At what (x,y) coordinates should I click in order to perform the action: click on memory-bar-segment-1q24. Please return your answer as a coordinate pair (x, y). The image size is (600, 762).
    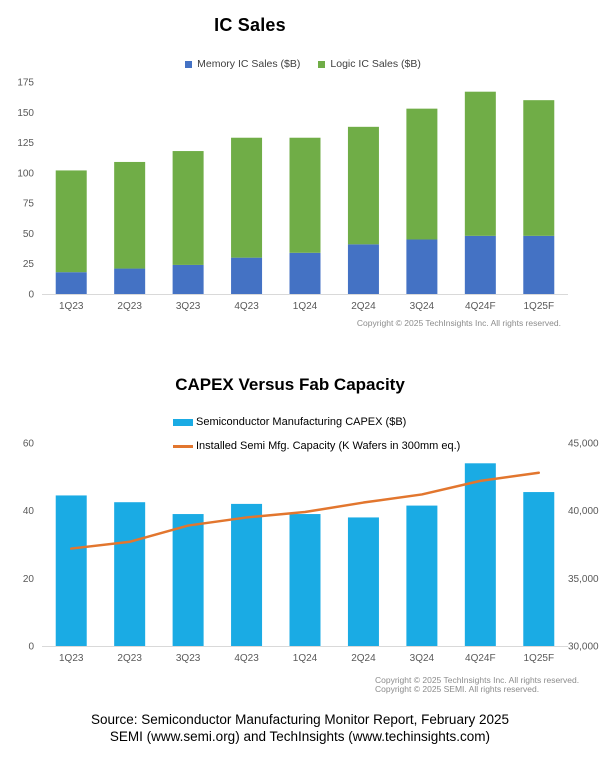
    Looking at the image, I should click on (305, 273).